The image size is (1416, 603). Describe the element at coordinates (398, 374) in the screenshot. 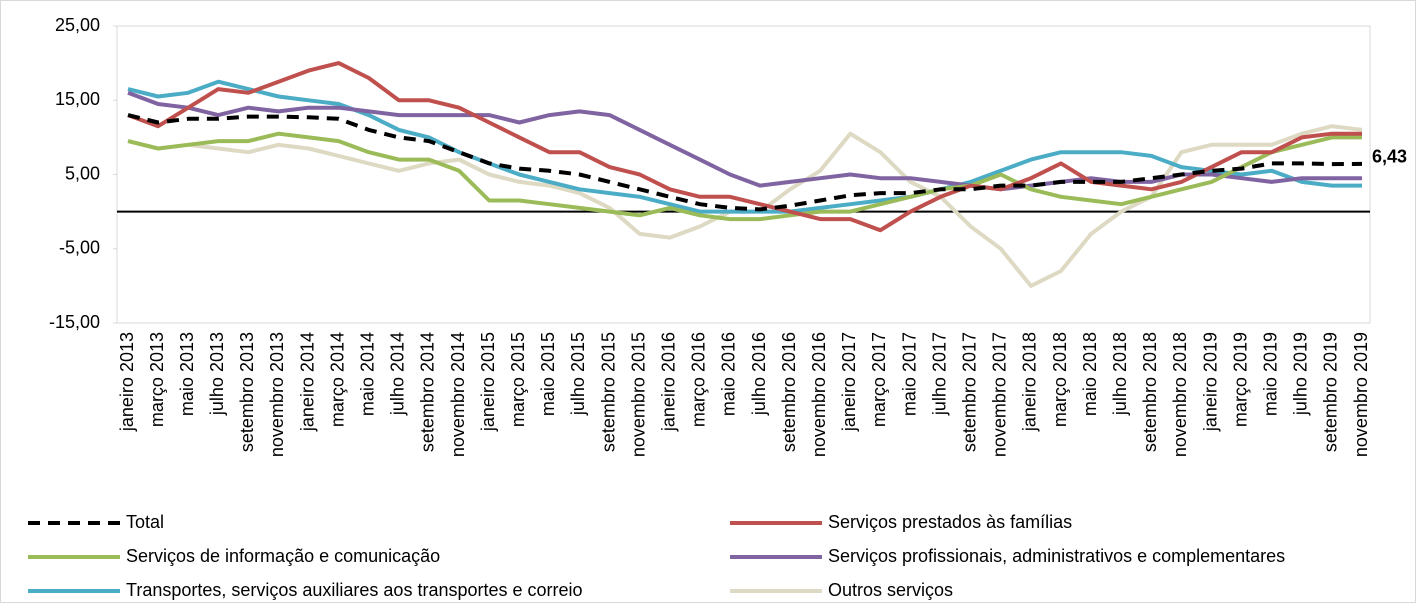

I see `x-tick-label: julho 2014` at that location.